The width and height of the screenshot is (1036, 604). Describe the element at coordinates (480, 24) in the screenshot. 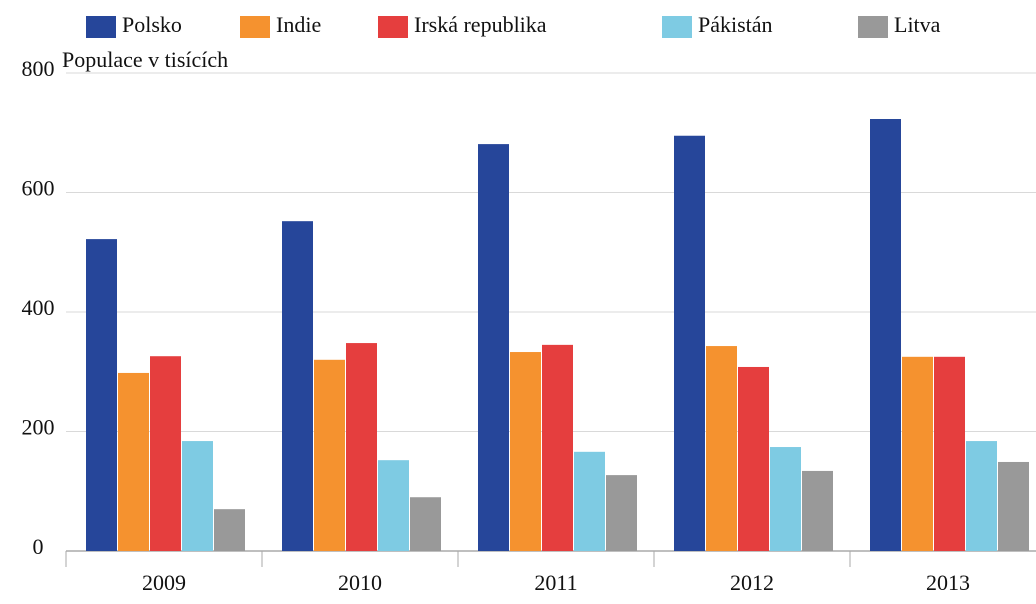

I see `legend-label: Irská republika` at that location.